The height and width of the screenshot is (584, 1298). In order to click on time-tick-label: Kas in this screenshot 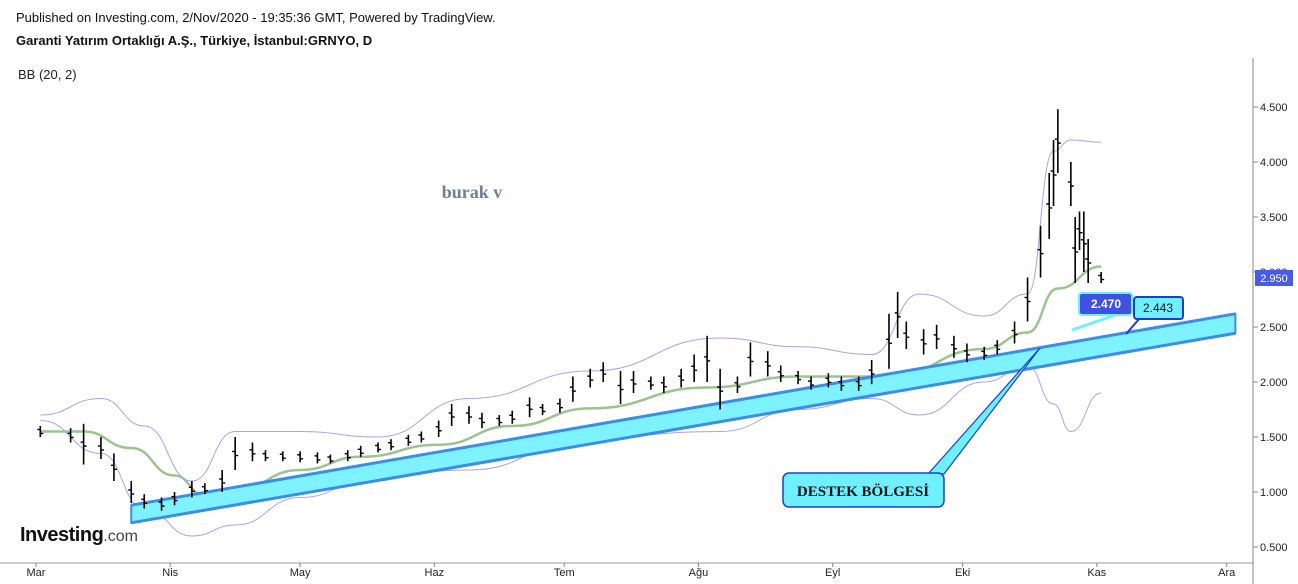, I will do `click(1096, 573)`.